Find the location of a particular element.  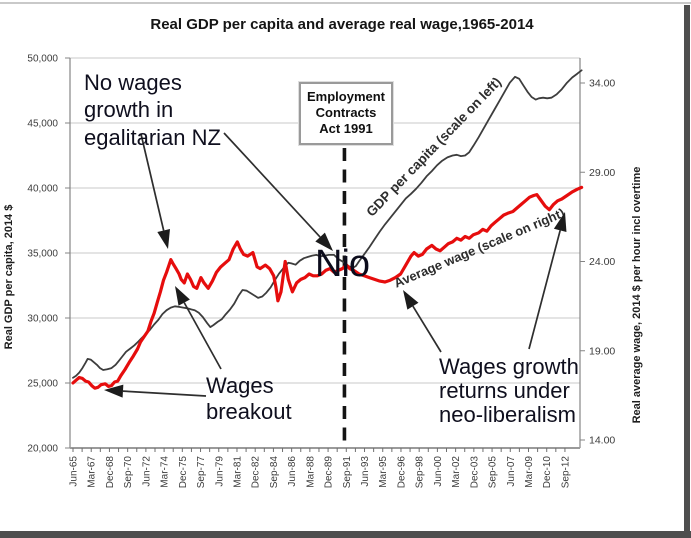

employment-contracts-act-callout: Employment Contracts Act 1991 is located at coordinates (346, 113).